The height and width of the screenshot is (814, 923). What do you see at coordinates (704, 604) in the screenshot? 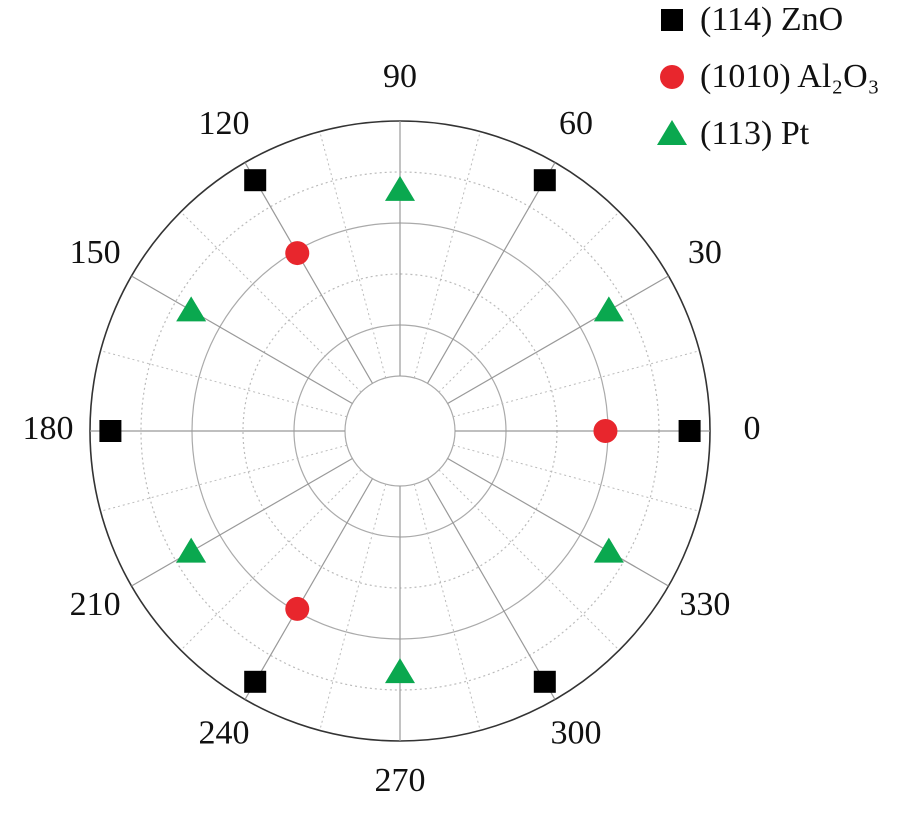
I see `theta-tick-label: 330` at bounding box center [704, 604].